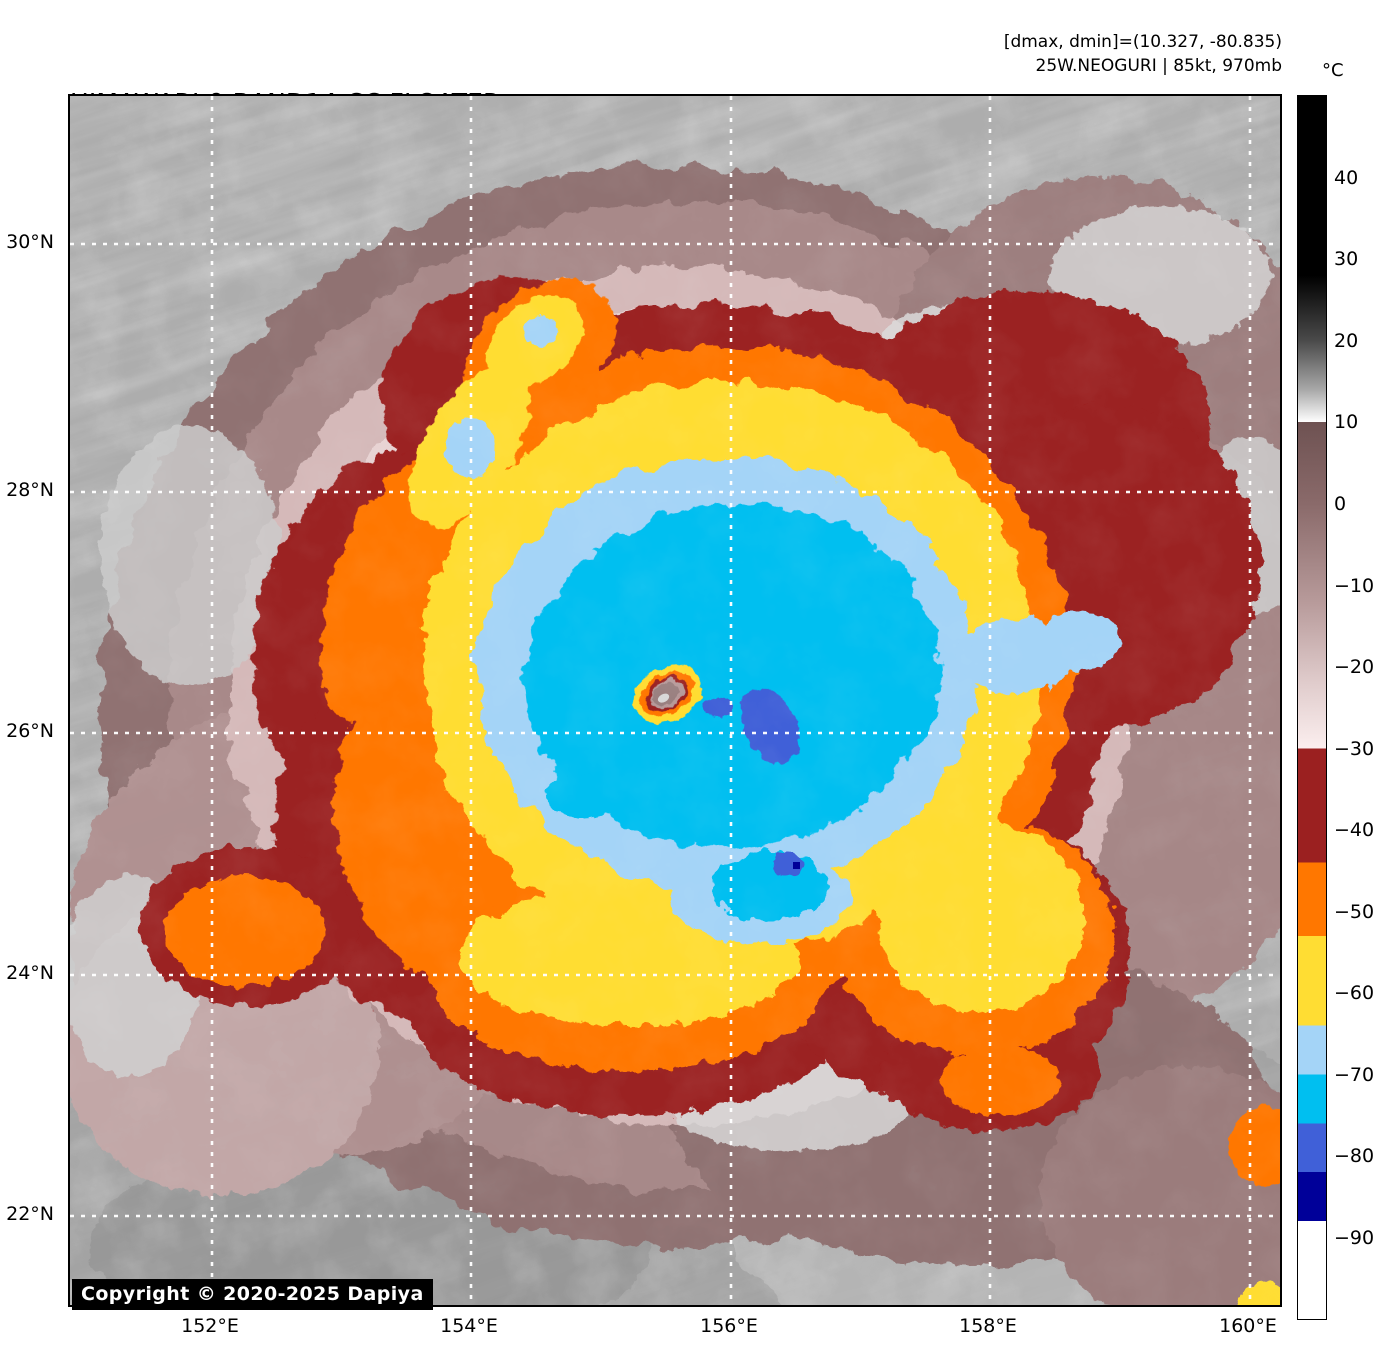 The width and height of the screenshot is (1390, 1359). I want to click on y-axis-ticks: 30°N 28°N 26°N 24°N 22°N, so click(31, 679).